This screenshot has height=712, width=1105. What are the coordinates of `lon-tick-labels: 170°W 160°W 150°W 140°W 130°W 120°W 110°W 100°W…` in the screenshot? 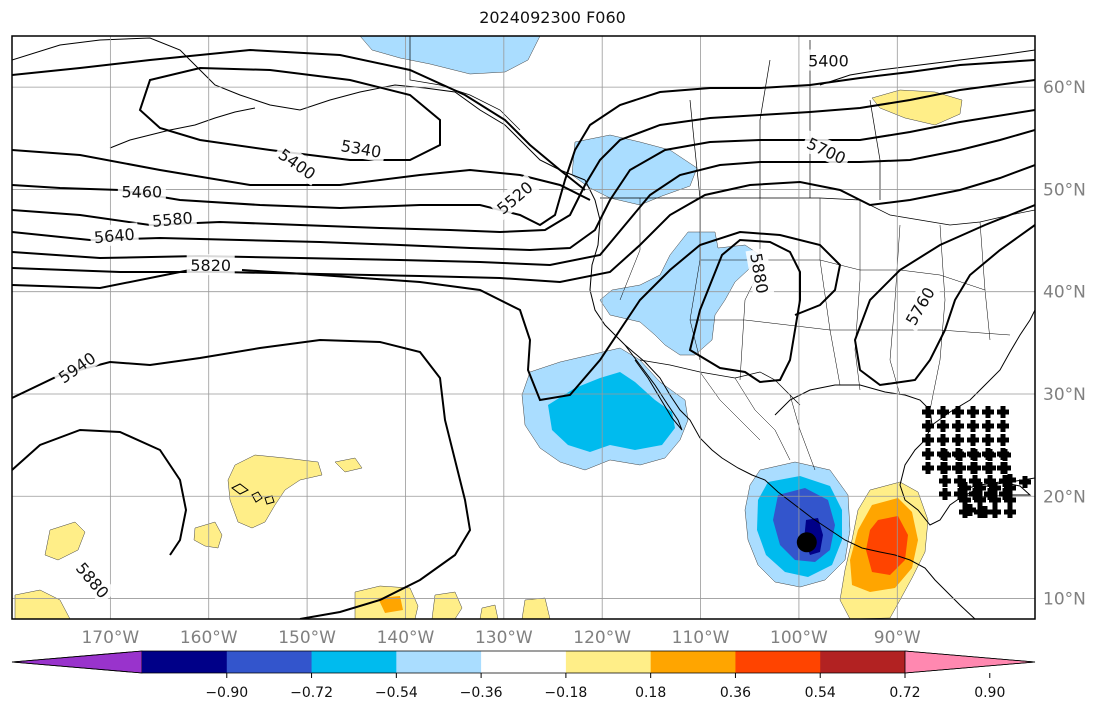 It's located at (500, 638).